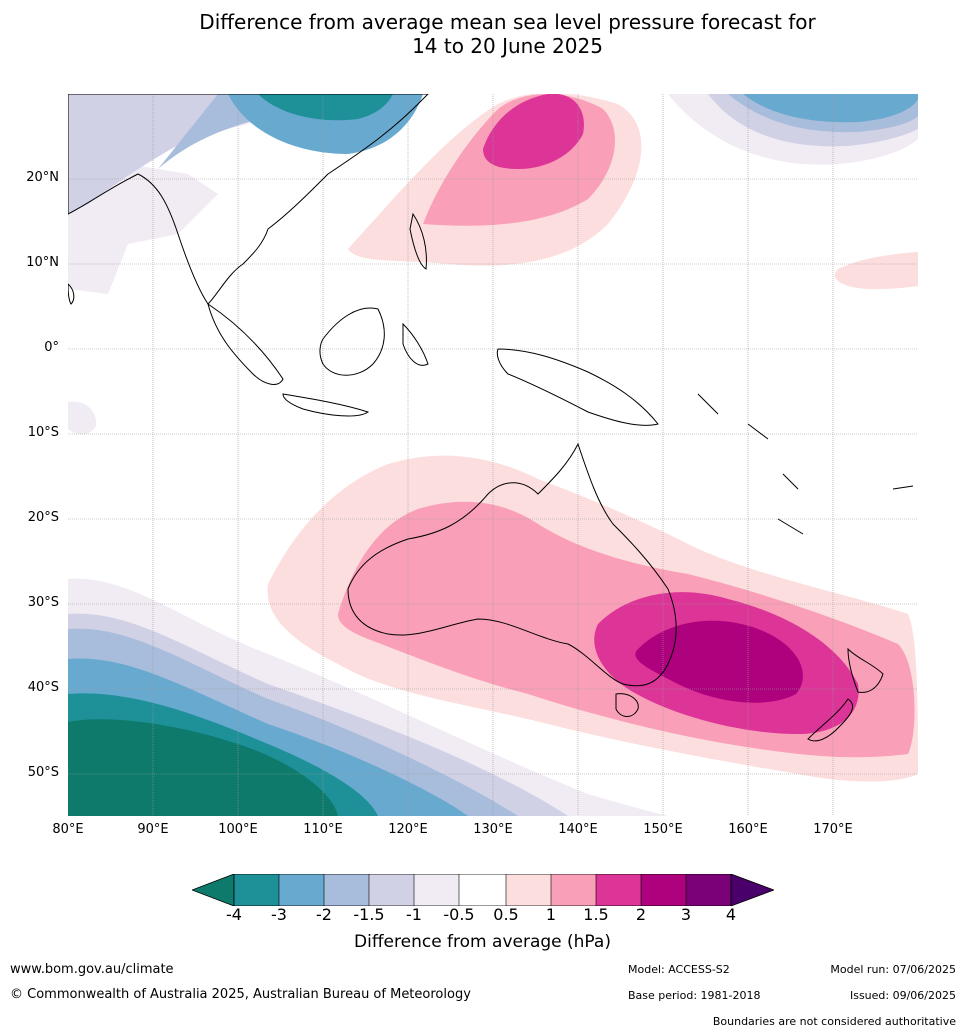  Describe the element at coordinates (143, 229) in the screenshot. I see `neg-north-0.5b` at that location.